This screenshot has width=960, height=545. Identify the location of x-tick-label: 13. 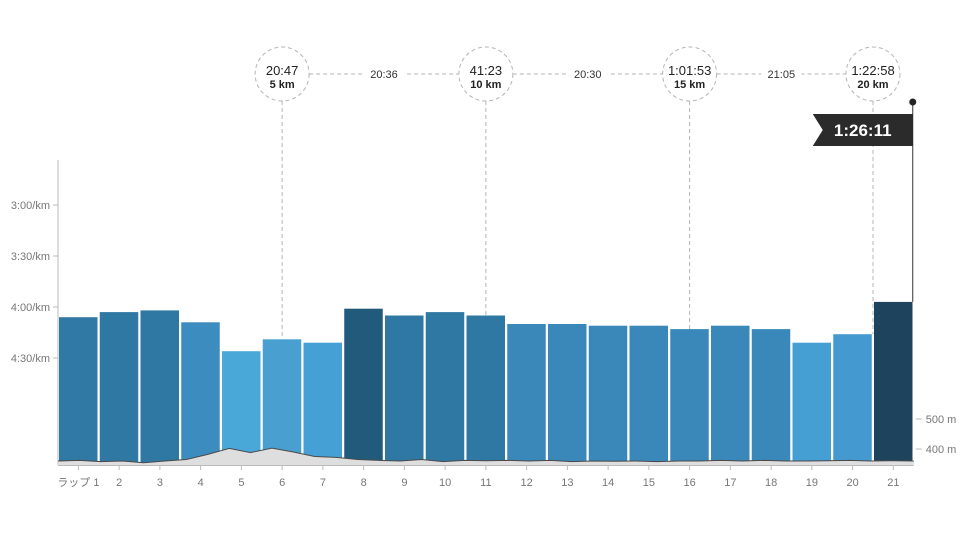
(567, 483).